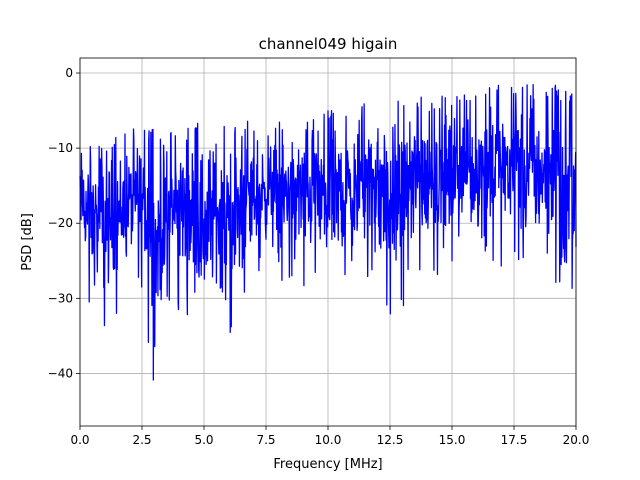 The height and width of the screenshot is (480, 640). Describe the element at coordinates (452, 440) in the screenshot. I see `x-tick-label: 15.0` at that location.